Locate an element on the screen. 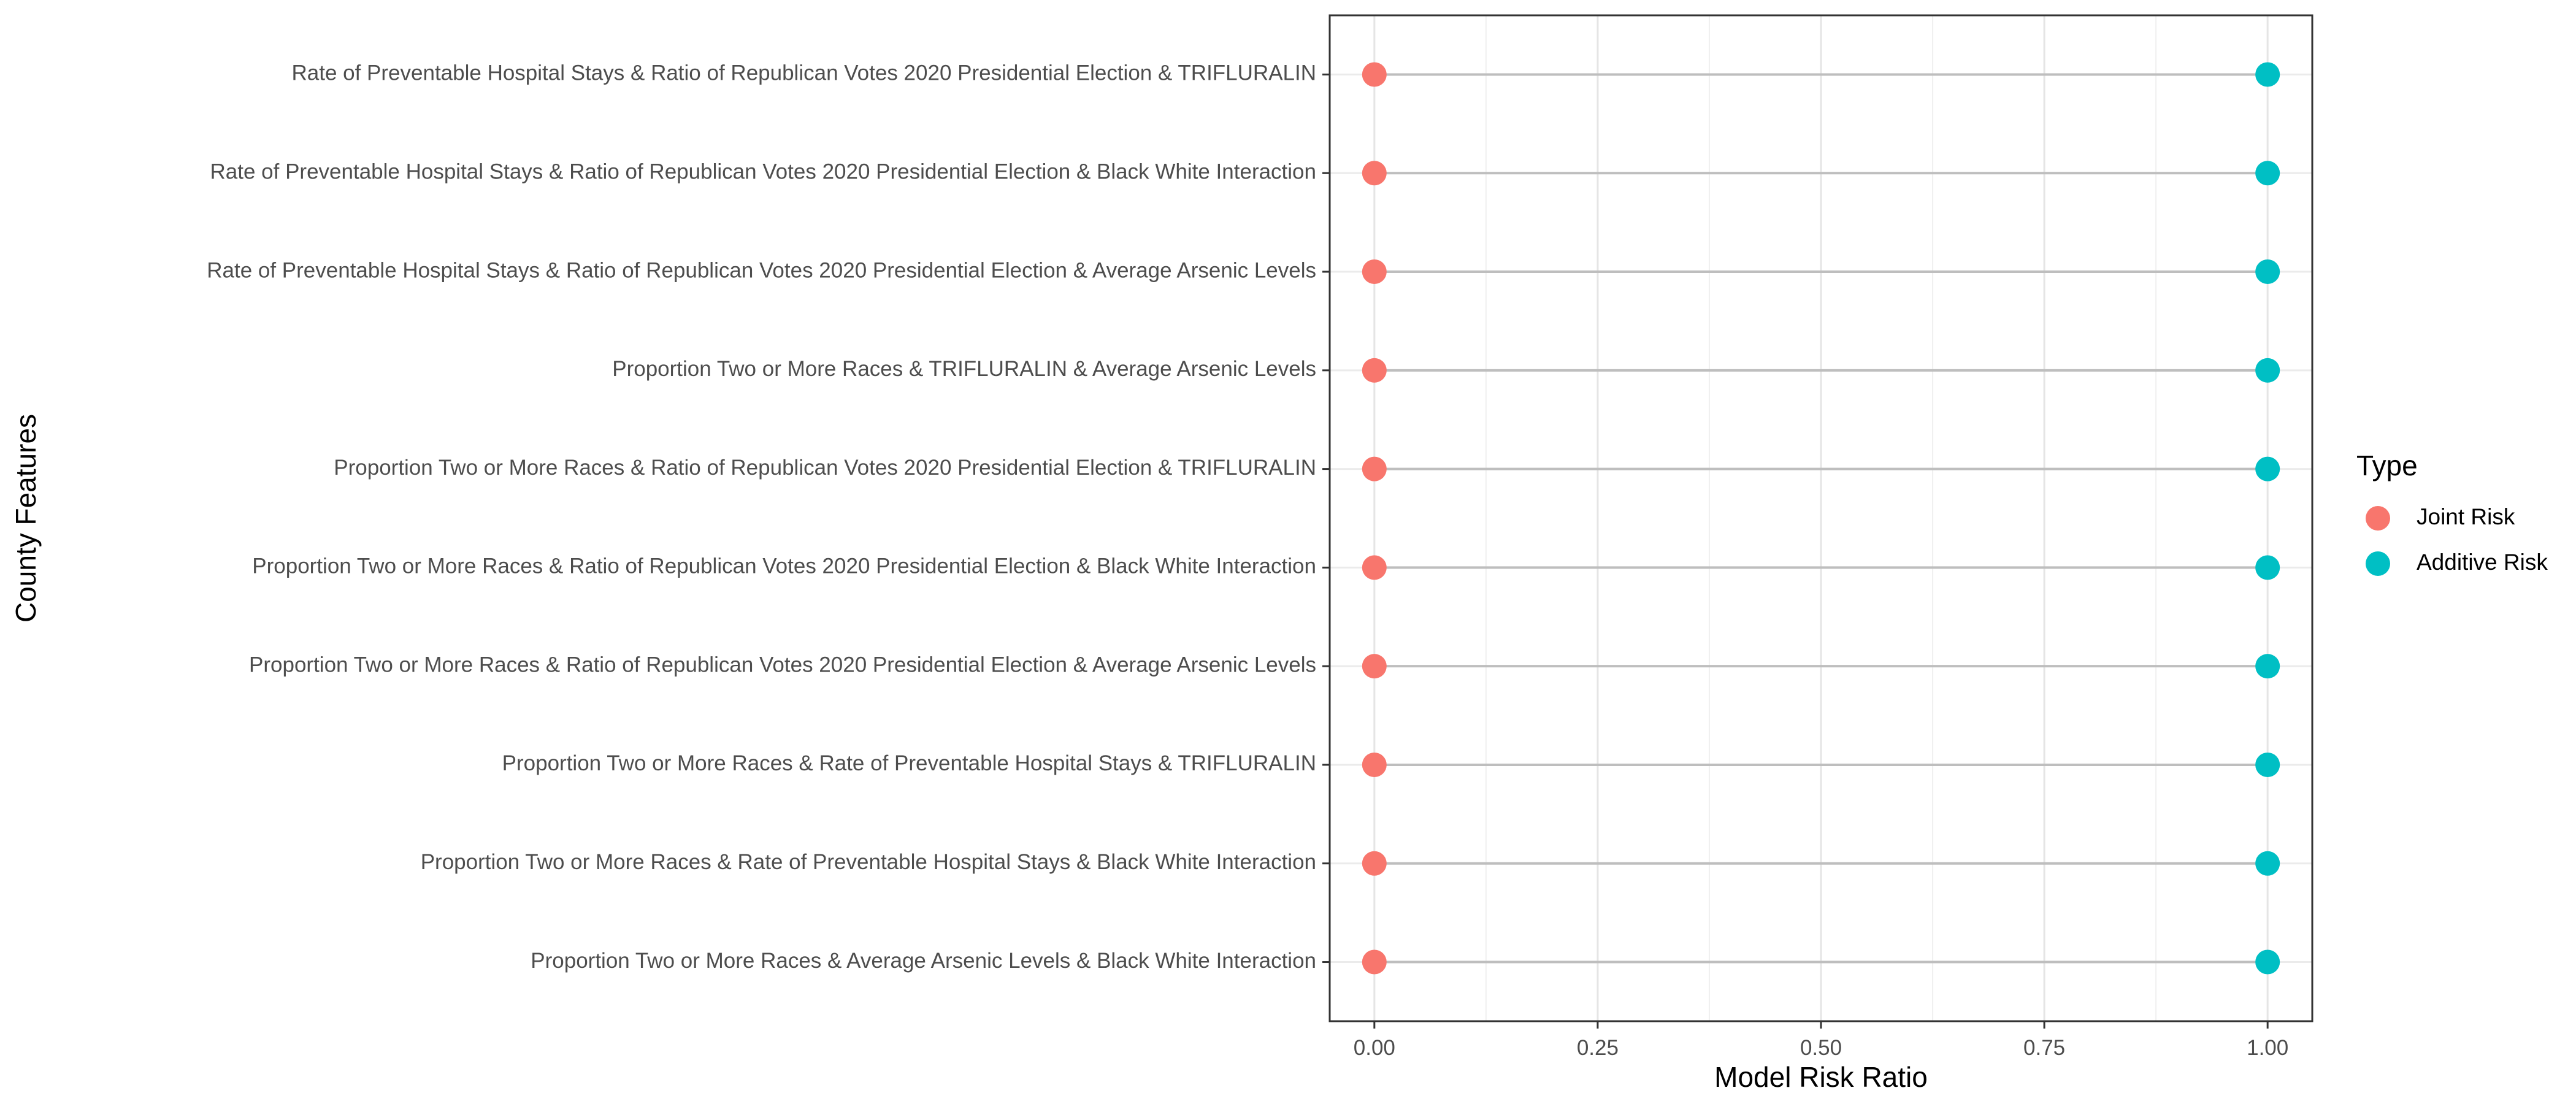 The image size is (2576, 1104). legend-label-joint-risk: Joint Risk is located at coordinates (2466, 516).